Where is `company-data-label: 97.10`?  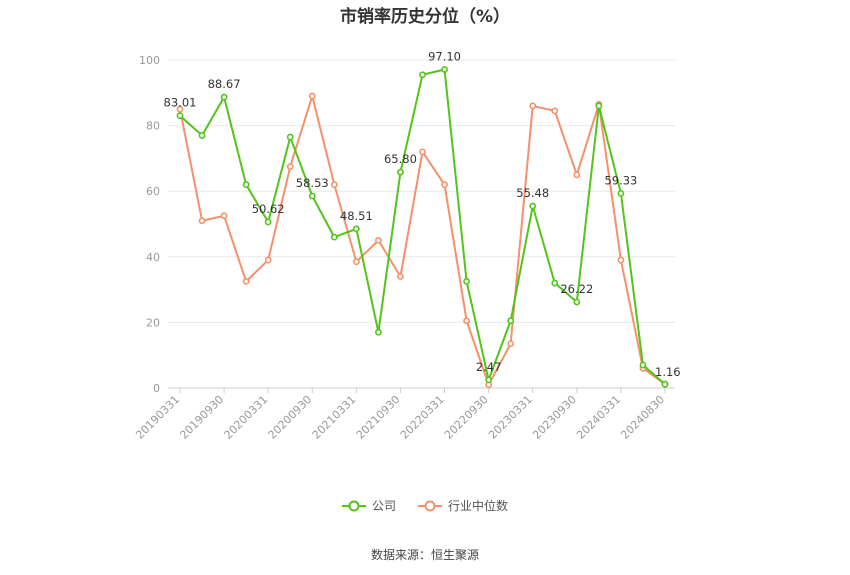 company-data-label: 97.10 is located at coordinates (444, 57).